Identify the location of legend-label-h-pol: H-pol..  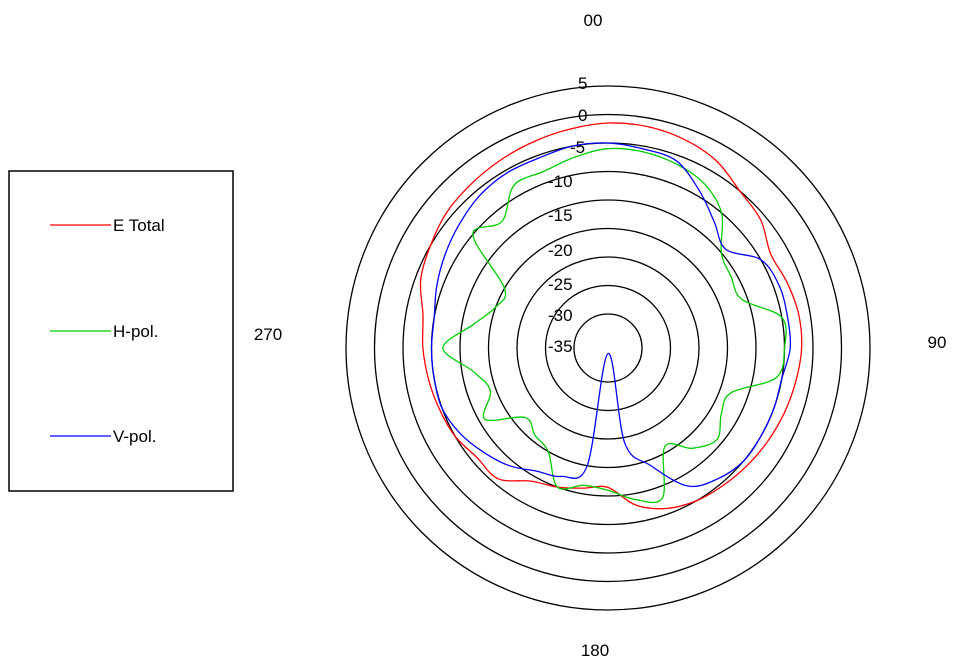
(135, 331).